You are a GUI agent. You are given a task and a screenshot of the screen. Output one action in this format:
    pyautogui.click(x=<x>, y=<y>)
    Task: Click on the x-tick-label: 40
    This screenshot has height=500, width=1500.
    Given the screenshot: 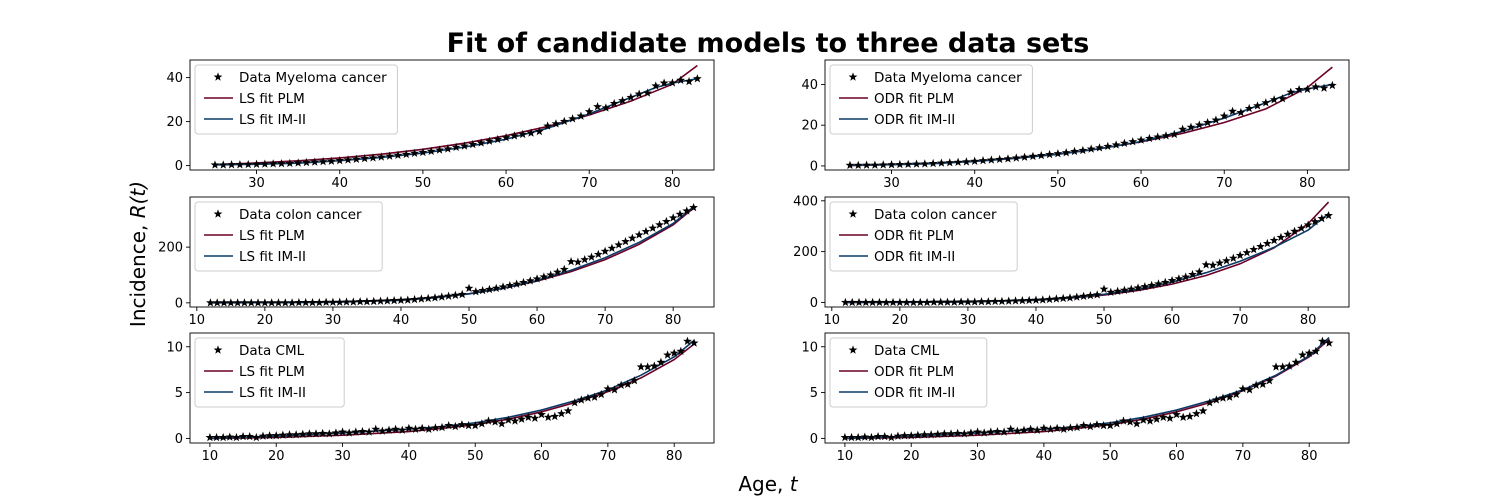 What is the action you would take?
    pyautogui.click(x=1036, y=320)
    